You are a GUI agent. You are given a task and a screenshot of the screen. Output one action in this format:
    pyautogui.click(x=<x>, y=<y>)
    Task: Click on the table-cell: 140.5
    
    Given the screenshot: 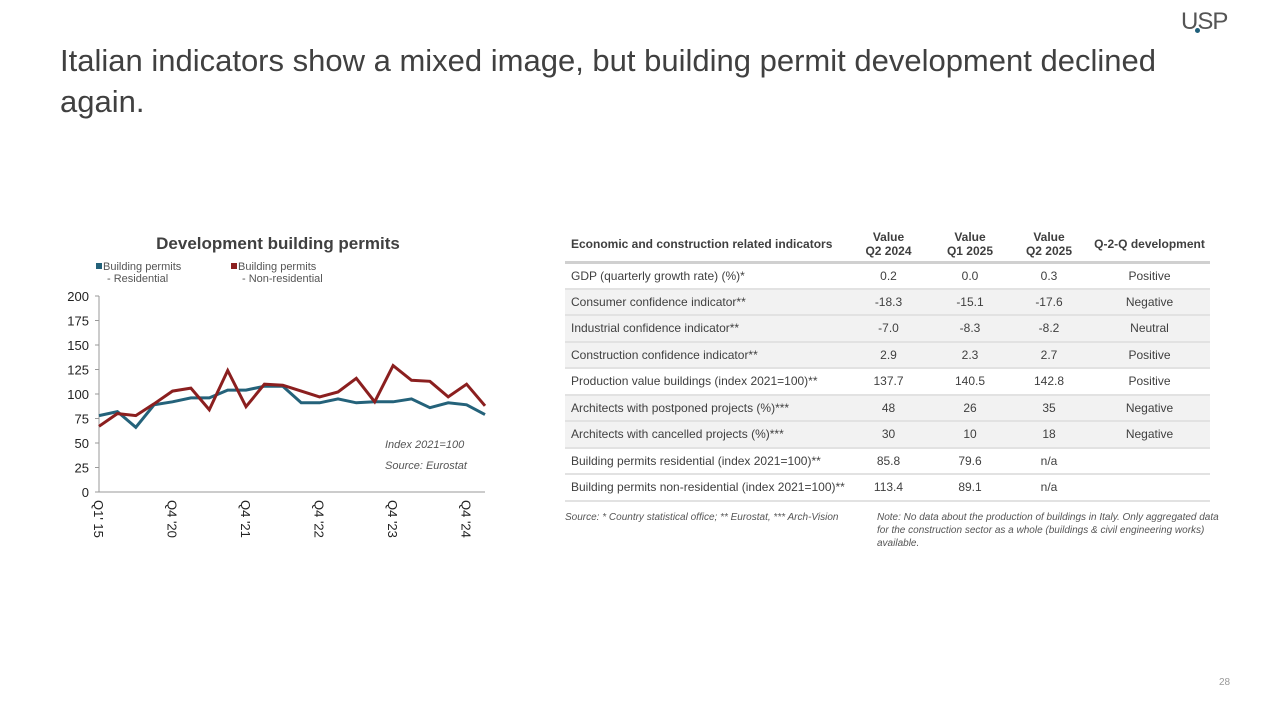 What is the action you would take?
    pyautogui.click(x=970, y=382)
    